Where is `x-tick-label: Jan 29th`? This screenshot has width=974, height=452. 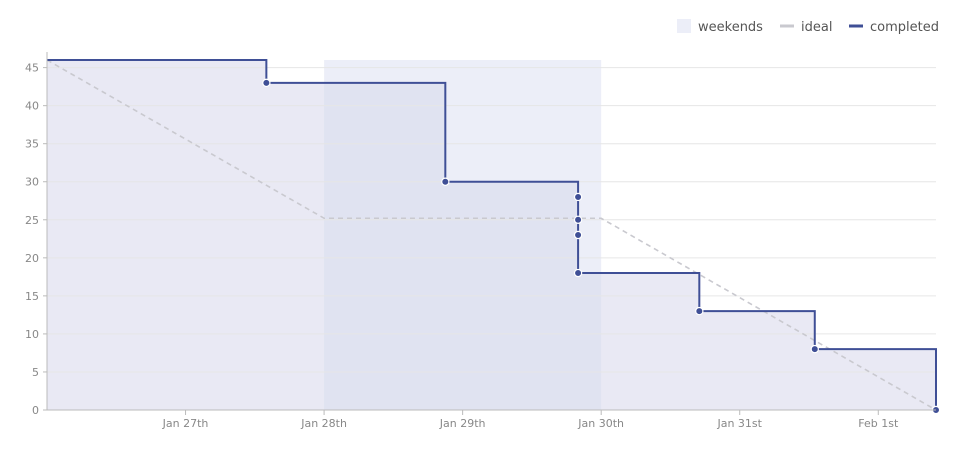 x-tick-label: Jan 29th is located at coordinates (462, 423).